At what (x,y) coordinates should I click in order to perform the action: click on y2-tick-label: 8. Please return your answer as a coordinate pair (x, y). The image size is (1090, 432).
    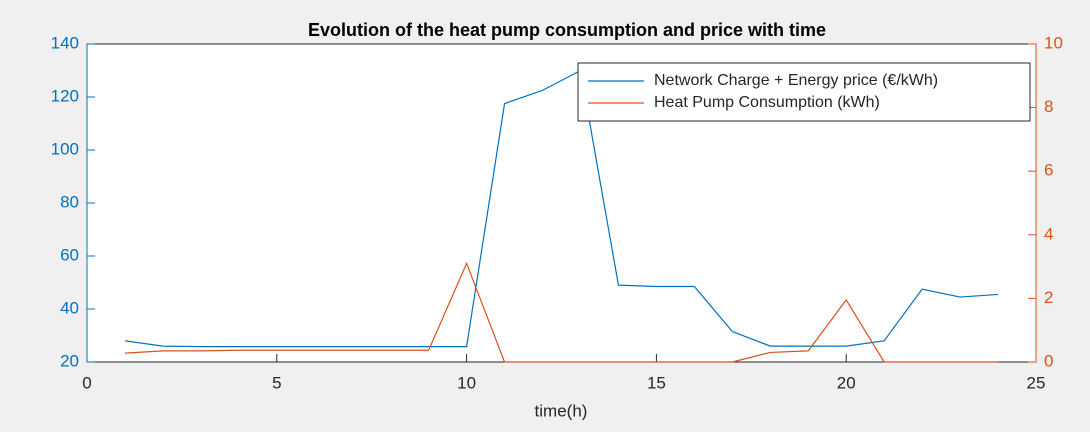
    Looking at the image, I should click on (1048, 106).